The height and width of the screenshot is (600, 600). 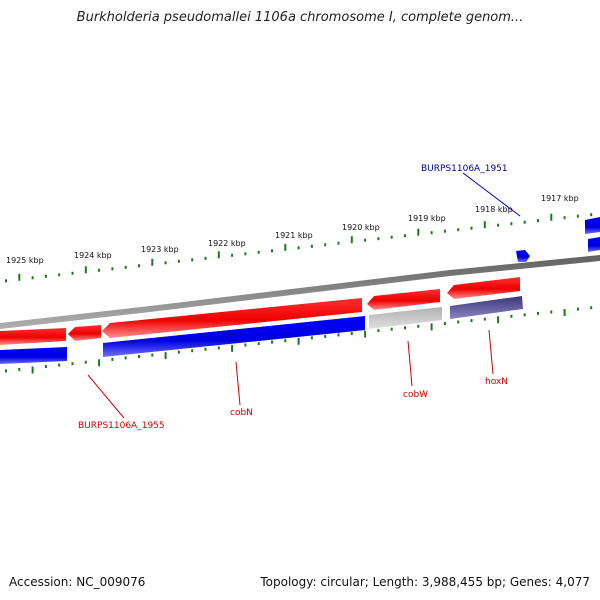 I want to click on ruler-label-1922: 1922 kbp, so click(x=227, y=243).